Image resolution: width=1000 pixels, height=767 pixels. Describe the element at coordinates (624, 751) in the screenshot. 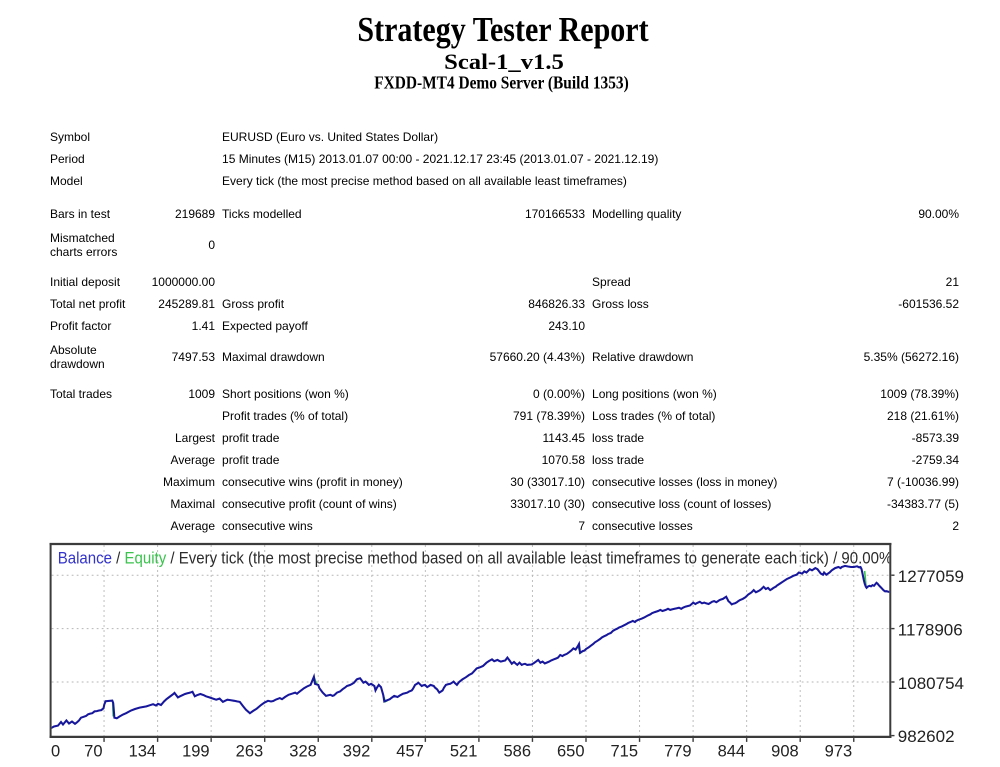

I see `svg-text: 715` at that location.